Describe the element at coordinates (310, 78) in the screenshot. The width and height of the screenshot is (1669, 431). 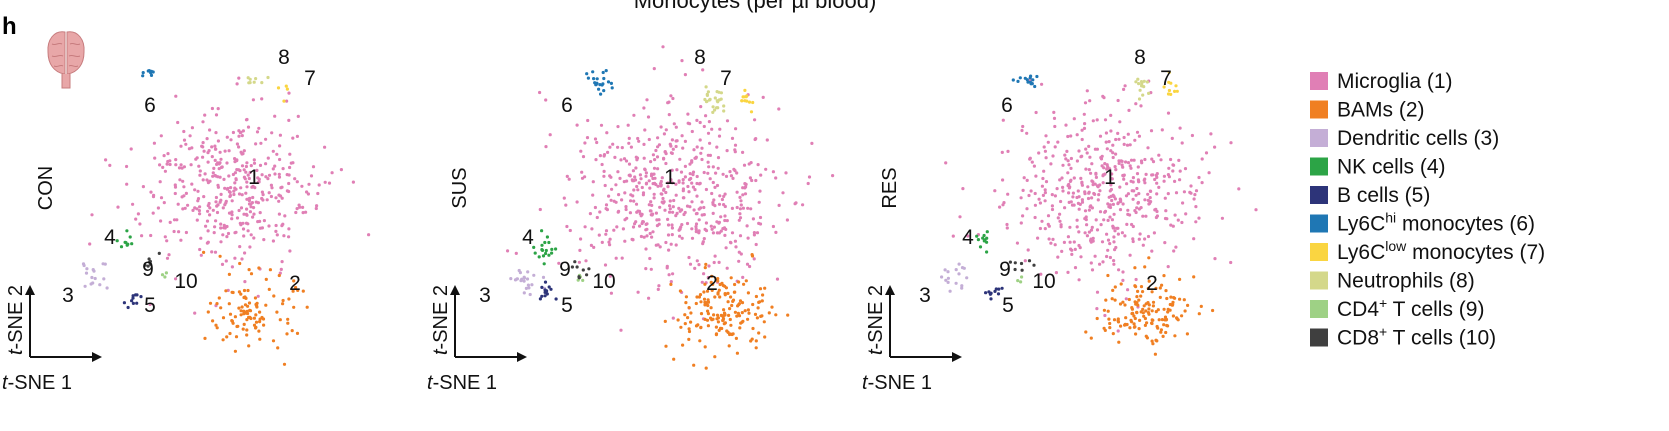
I see `cluster-label-7: 7` at that location.